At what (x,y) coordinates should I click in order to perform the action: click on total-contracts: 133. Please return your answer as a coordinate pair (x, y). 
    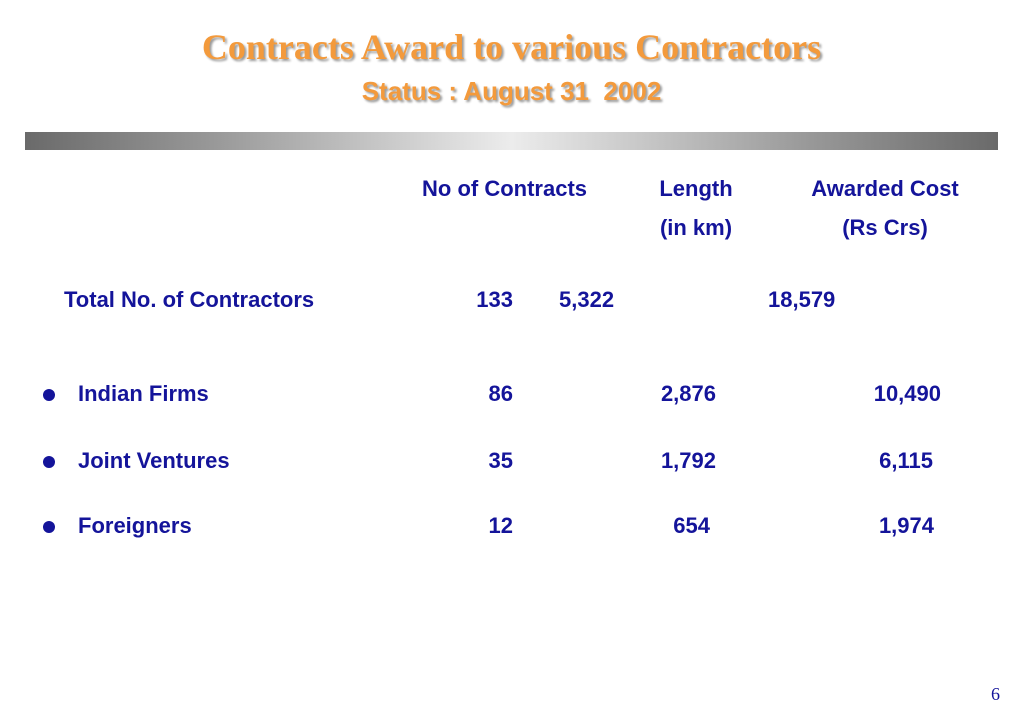
    Looking at the image, I should click on (494, 299).